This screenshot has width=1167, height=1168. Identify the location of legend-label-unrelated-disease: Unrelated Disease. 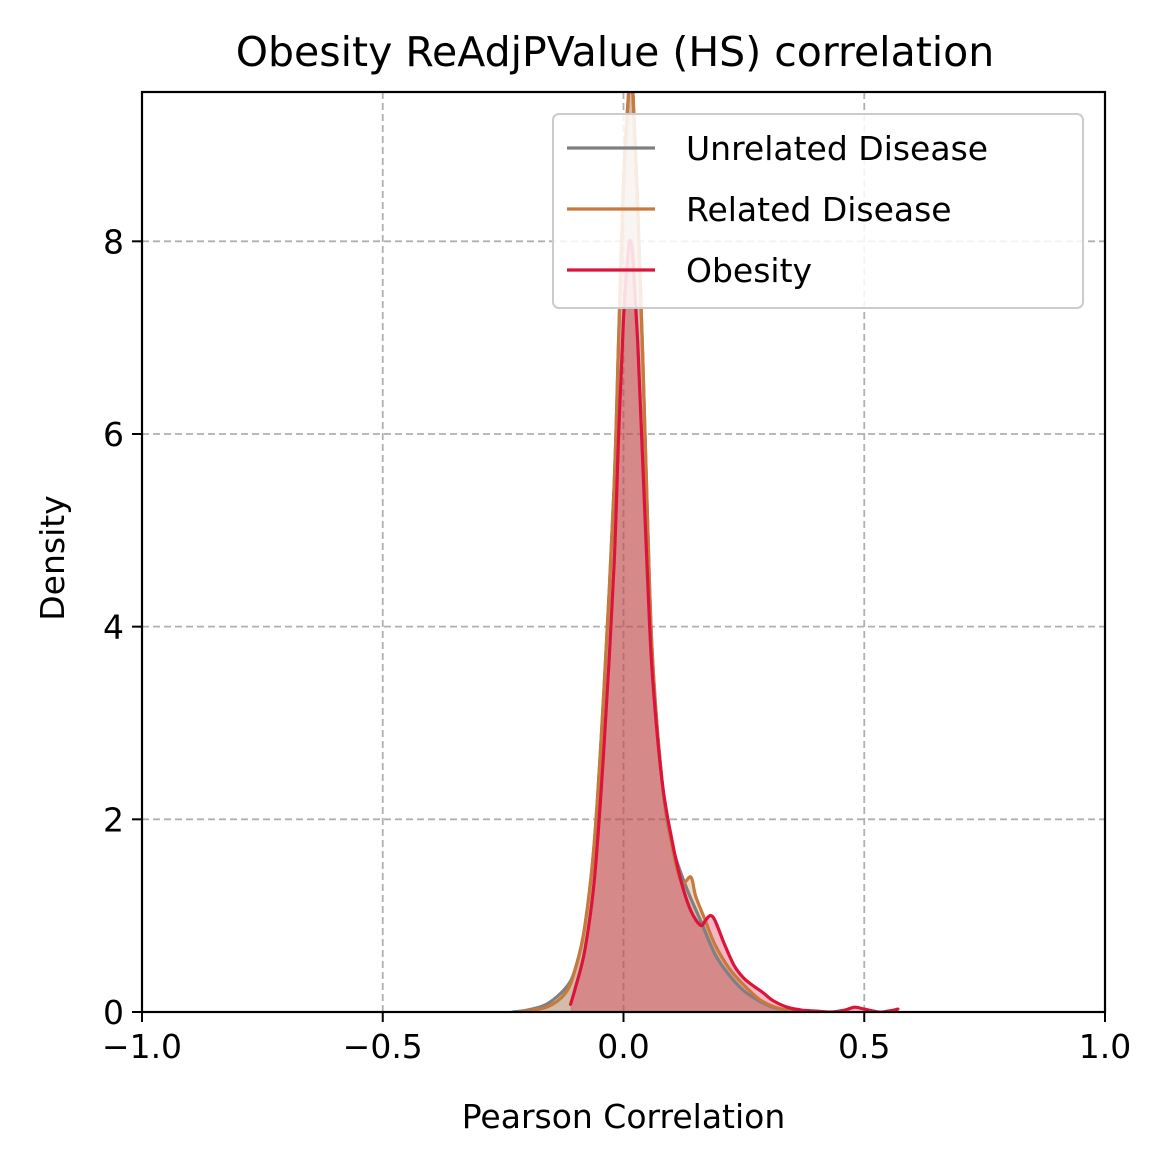
(837, 148).